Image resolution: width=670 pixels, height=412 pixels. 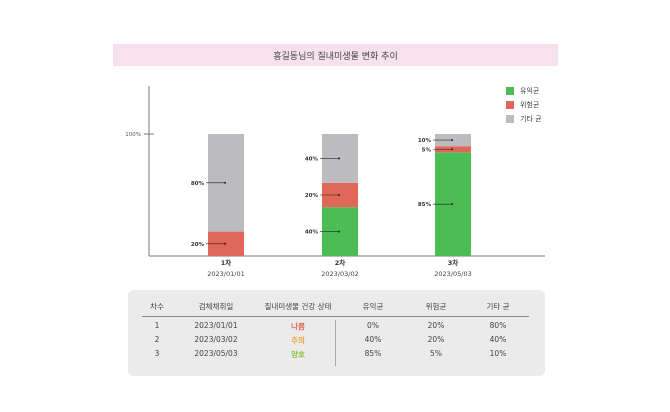 What do you see at coordinates (312, 196) in the screenshot?
I see `data-label-harmful-2: 20%` at bounding box center [312, 196].